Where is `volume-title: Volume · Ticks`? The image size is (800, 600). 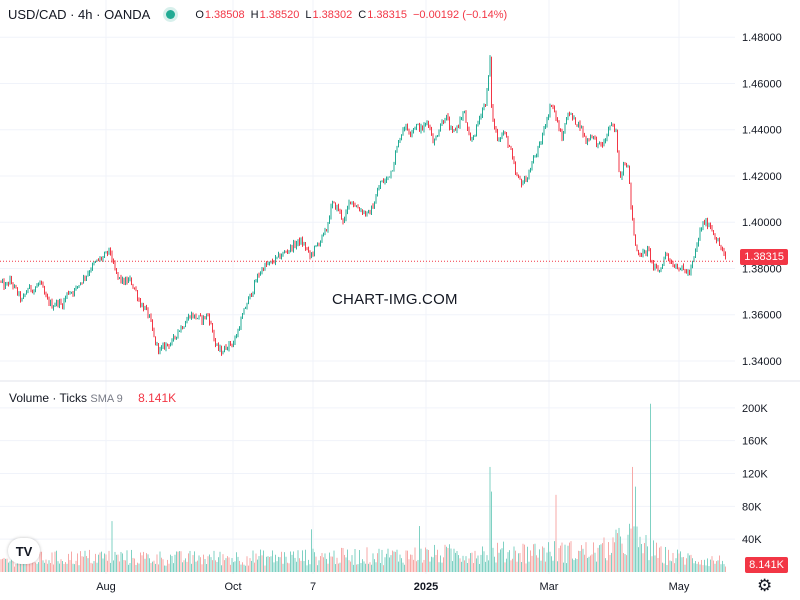 volume-title: Volume · Ticks is located at coordinates (48, 398).